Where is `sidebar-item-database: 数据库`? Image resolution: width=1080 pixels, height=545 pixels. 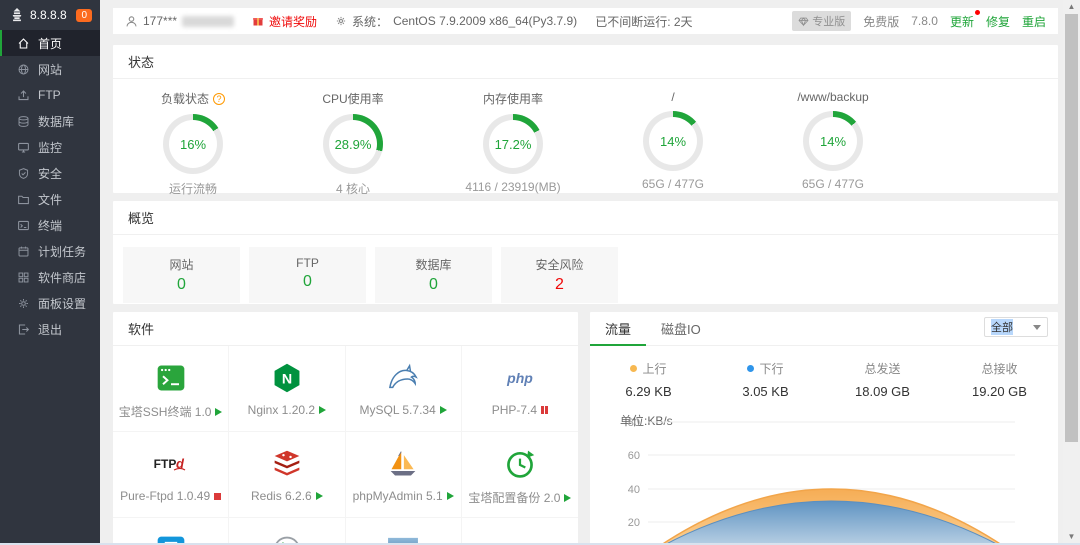 sidebar-item-database: 数据库 is located at coordinates (50, 121).